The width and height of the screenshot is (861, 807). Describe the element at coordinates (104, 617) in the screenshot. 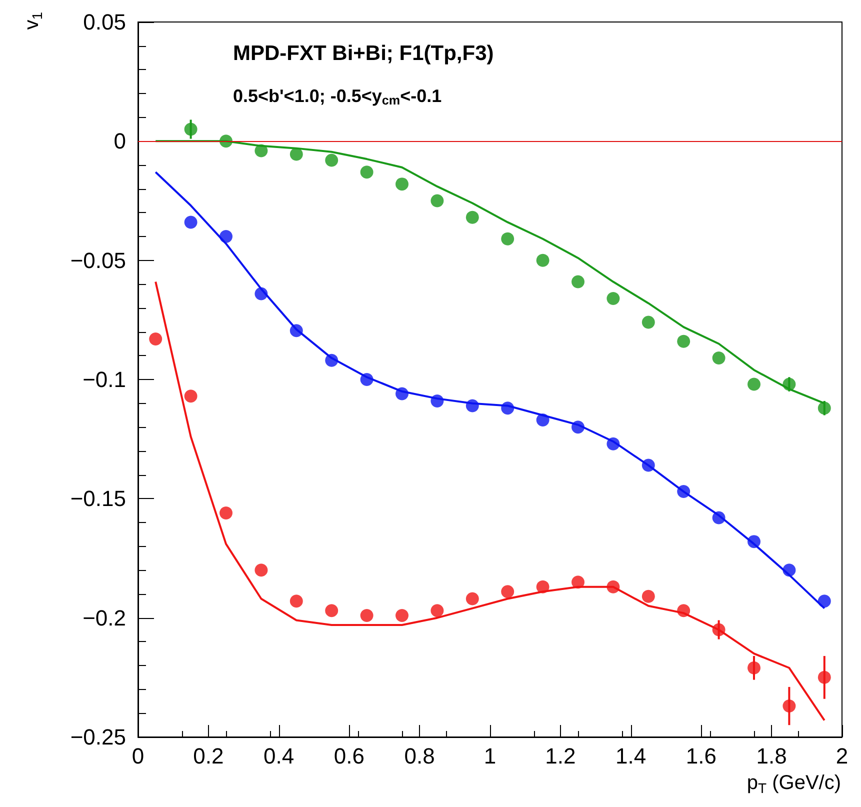

I see `y-tick-label: −0.2` at that location.